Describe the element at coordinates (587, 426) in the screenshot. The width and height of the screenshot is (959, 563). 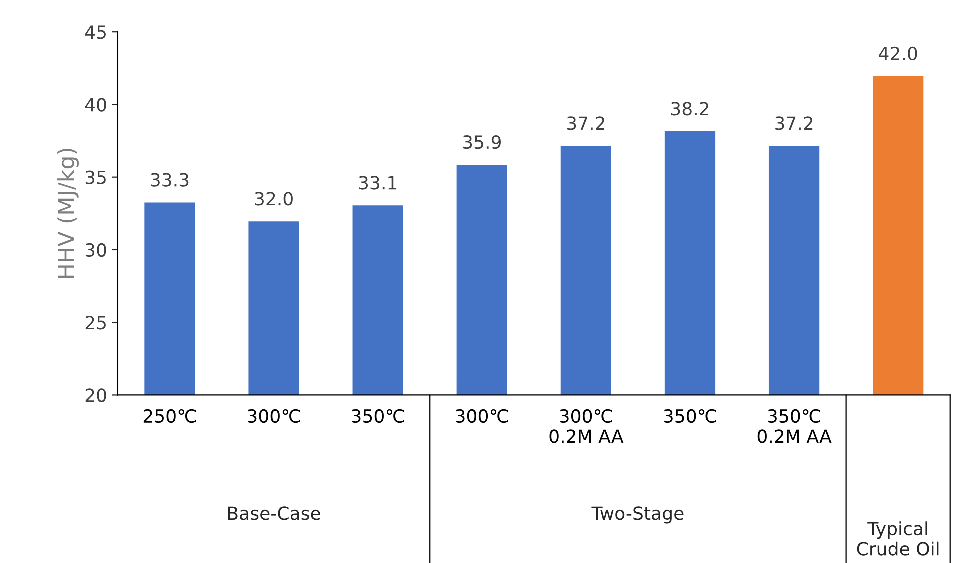
I see `x-tick-label: 300℃ 0.2M AA` at that location.